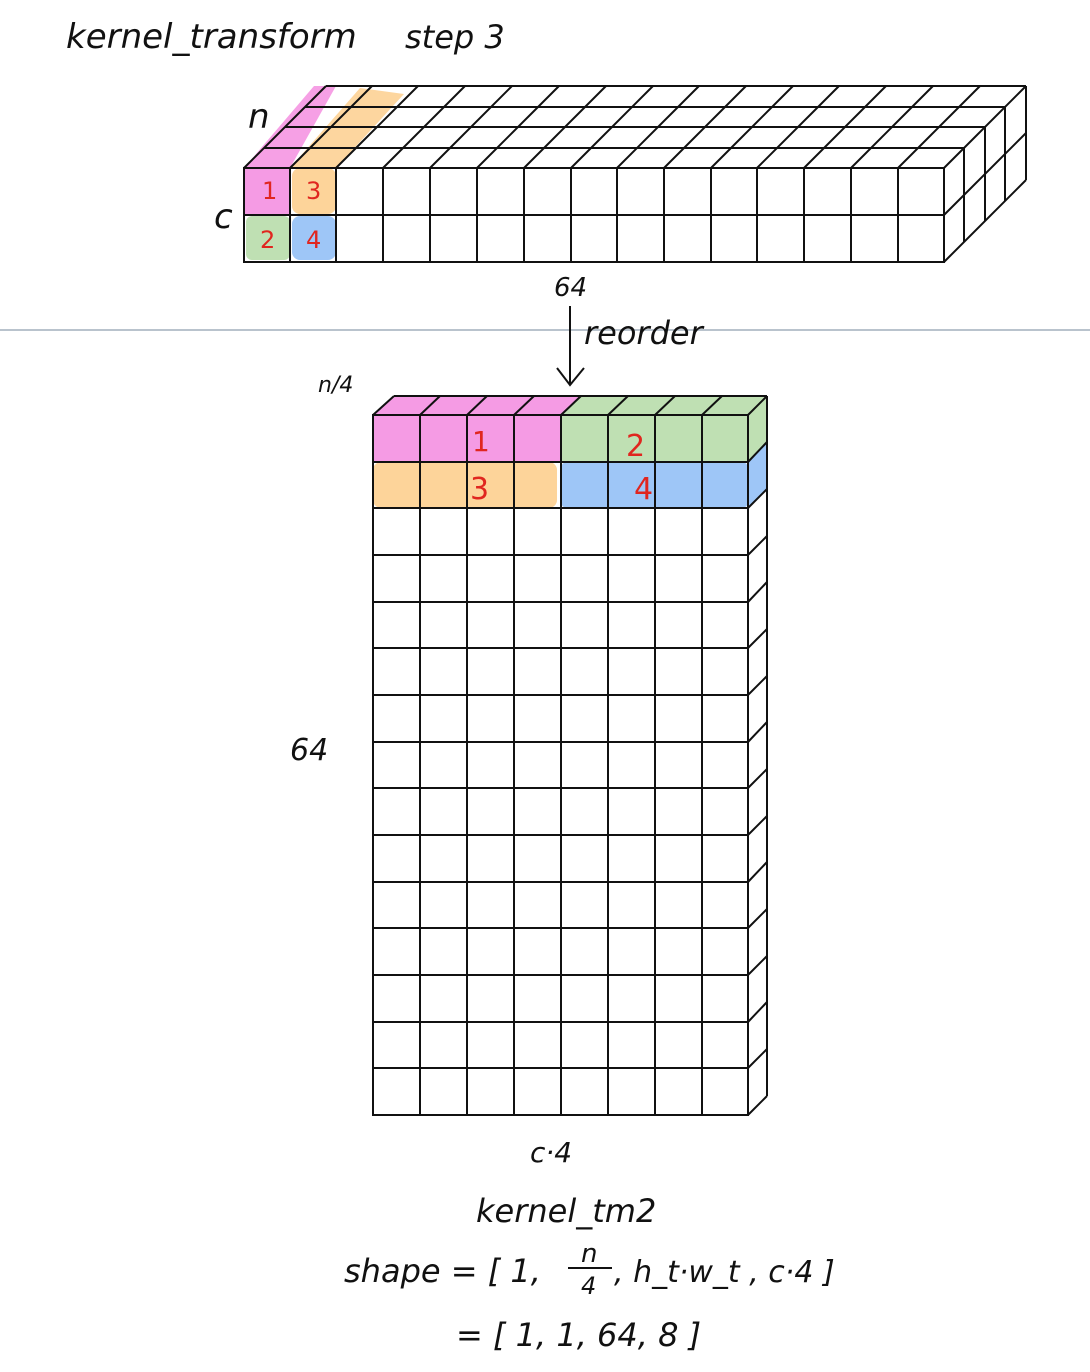 The width and height of the screenshot is (1090, 1372). Describe the element at coordinates (570, 346) in the screenshot. I see `reorder-arrow` at that location.